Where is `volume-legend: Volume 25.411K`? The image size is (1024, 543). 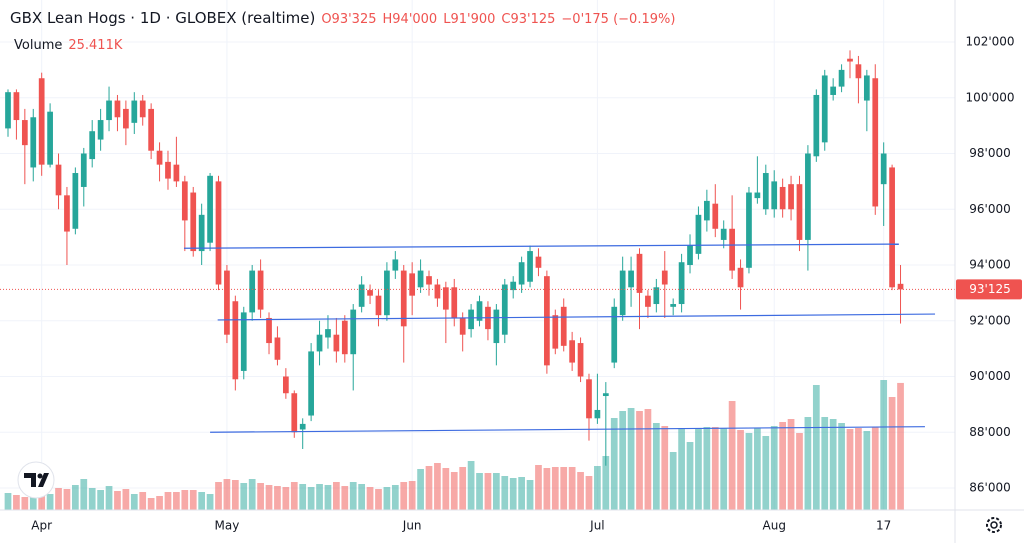
volume-legend: Volume 25.411K is located at coordinates (68, 45).